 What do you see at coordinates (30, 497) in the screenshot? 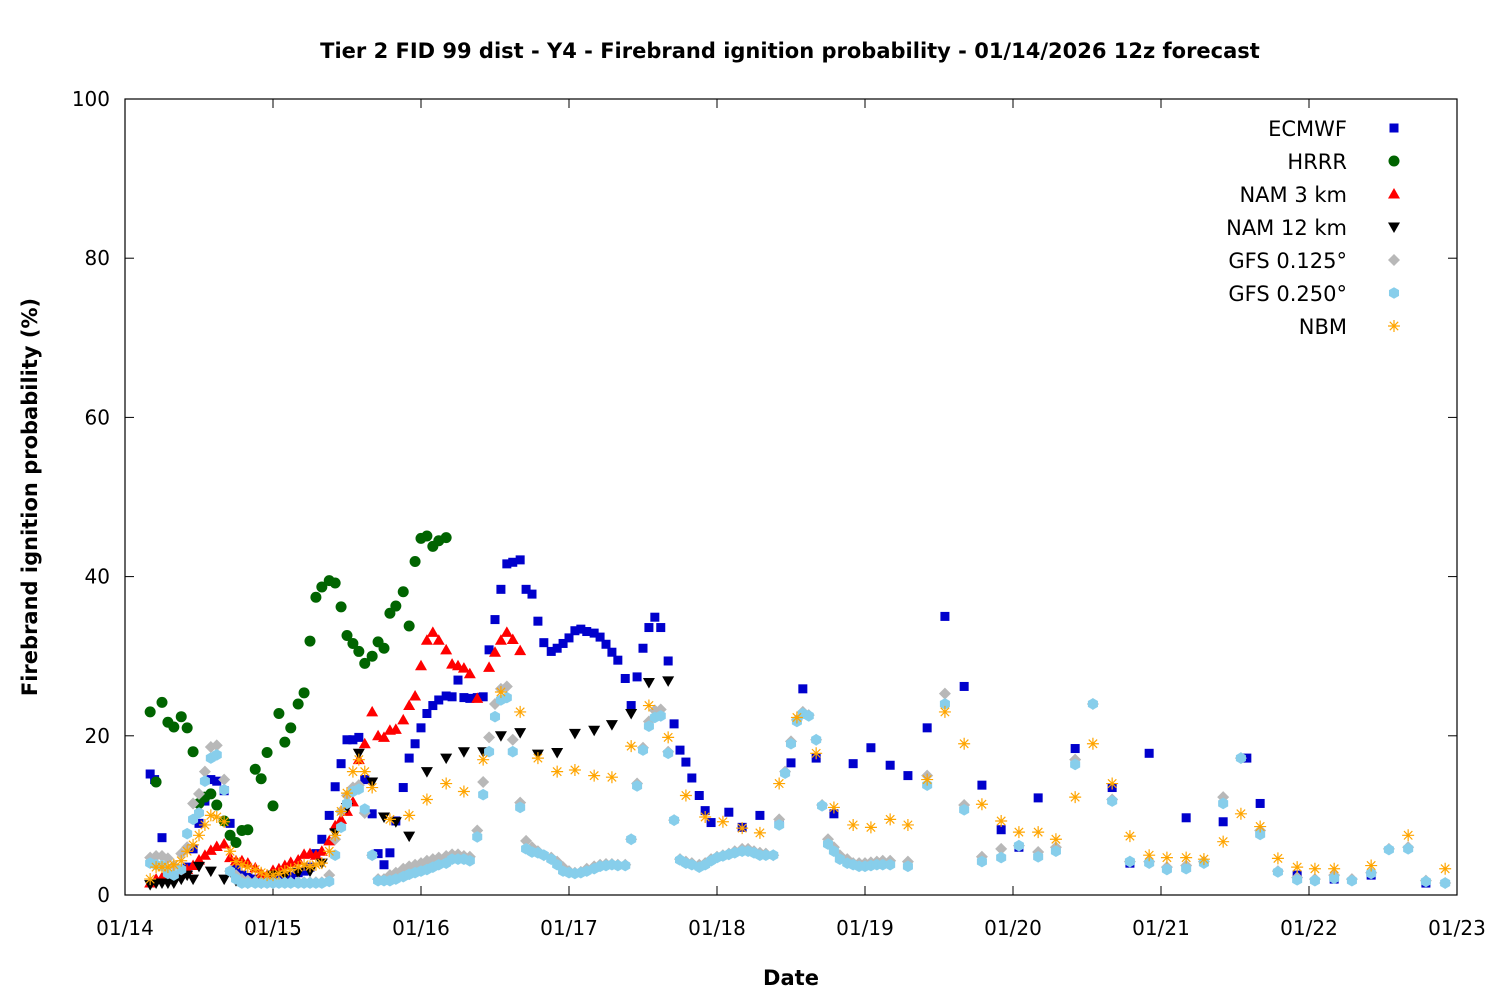
I see `y-axis-label: Firebrand ignition probability (%)` at bounding box center [30, 497].